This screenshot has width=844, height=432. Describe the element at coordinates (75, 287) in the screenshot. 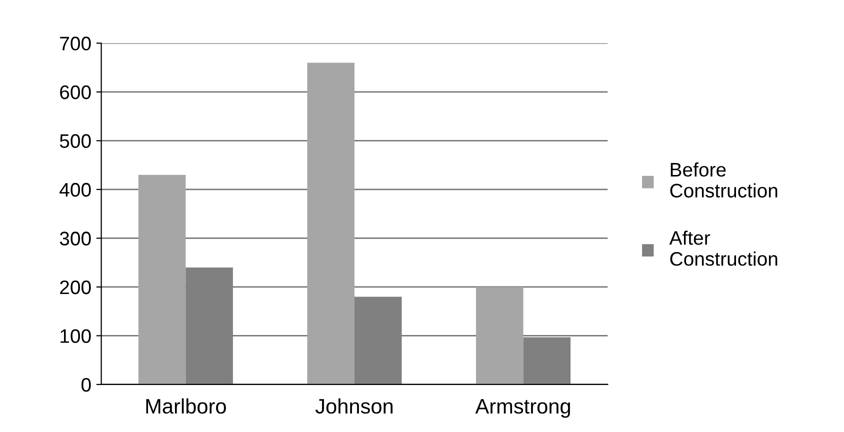

I see `y-tick-label: 200` at that location.